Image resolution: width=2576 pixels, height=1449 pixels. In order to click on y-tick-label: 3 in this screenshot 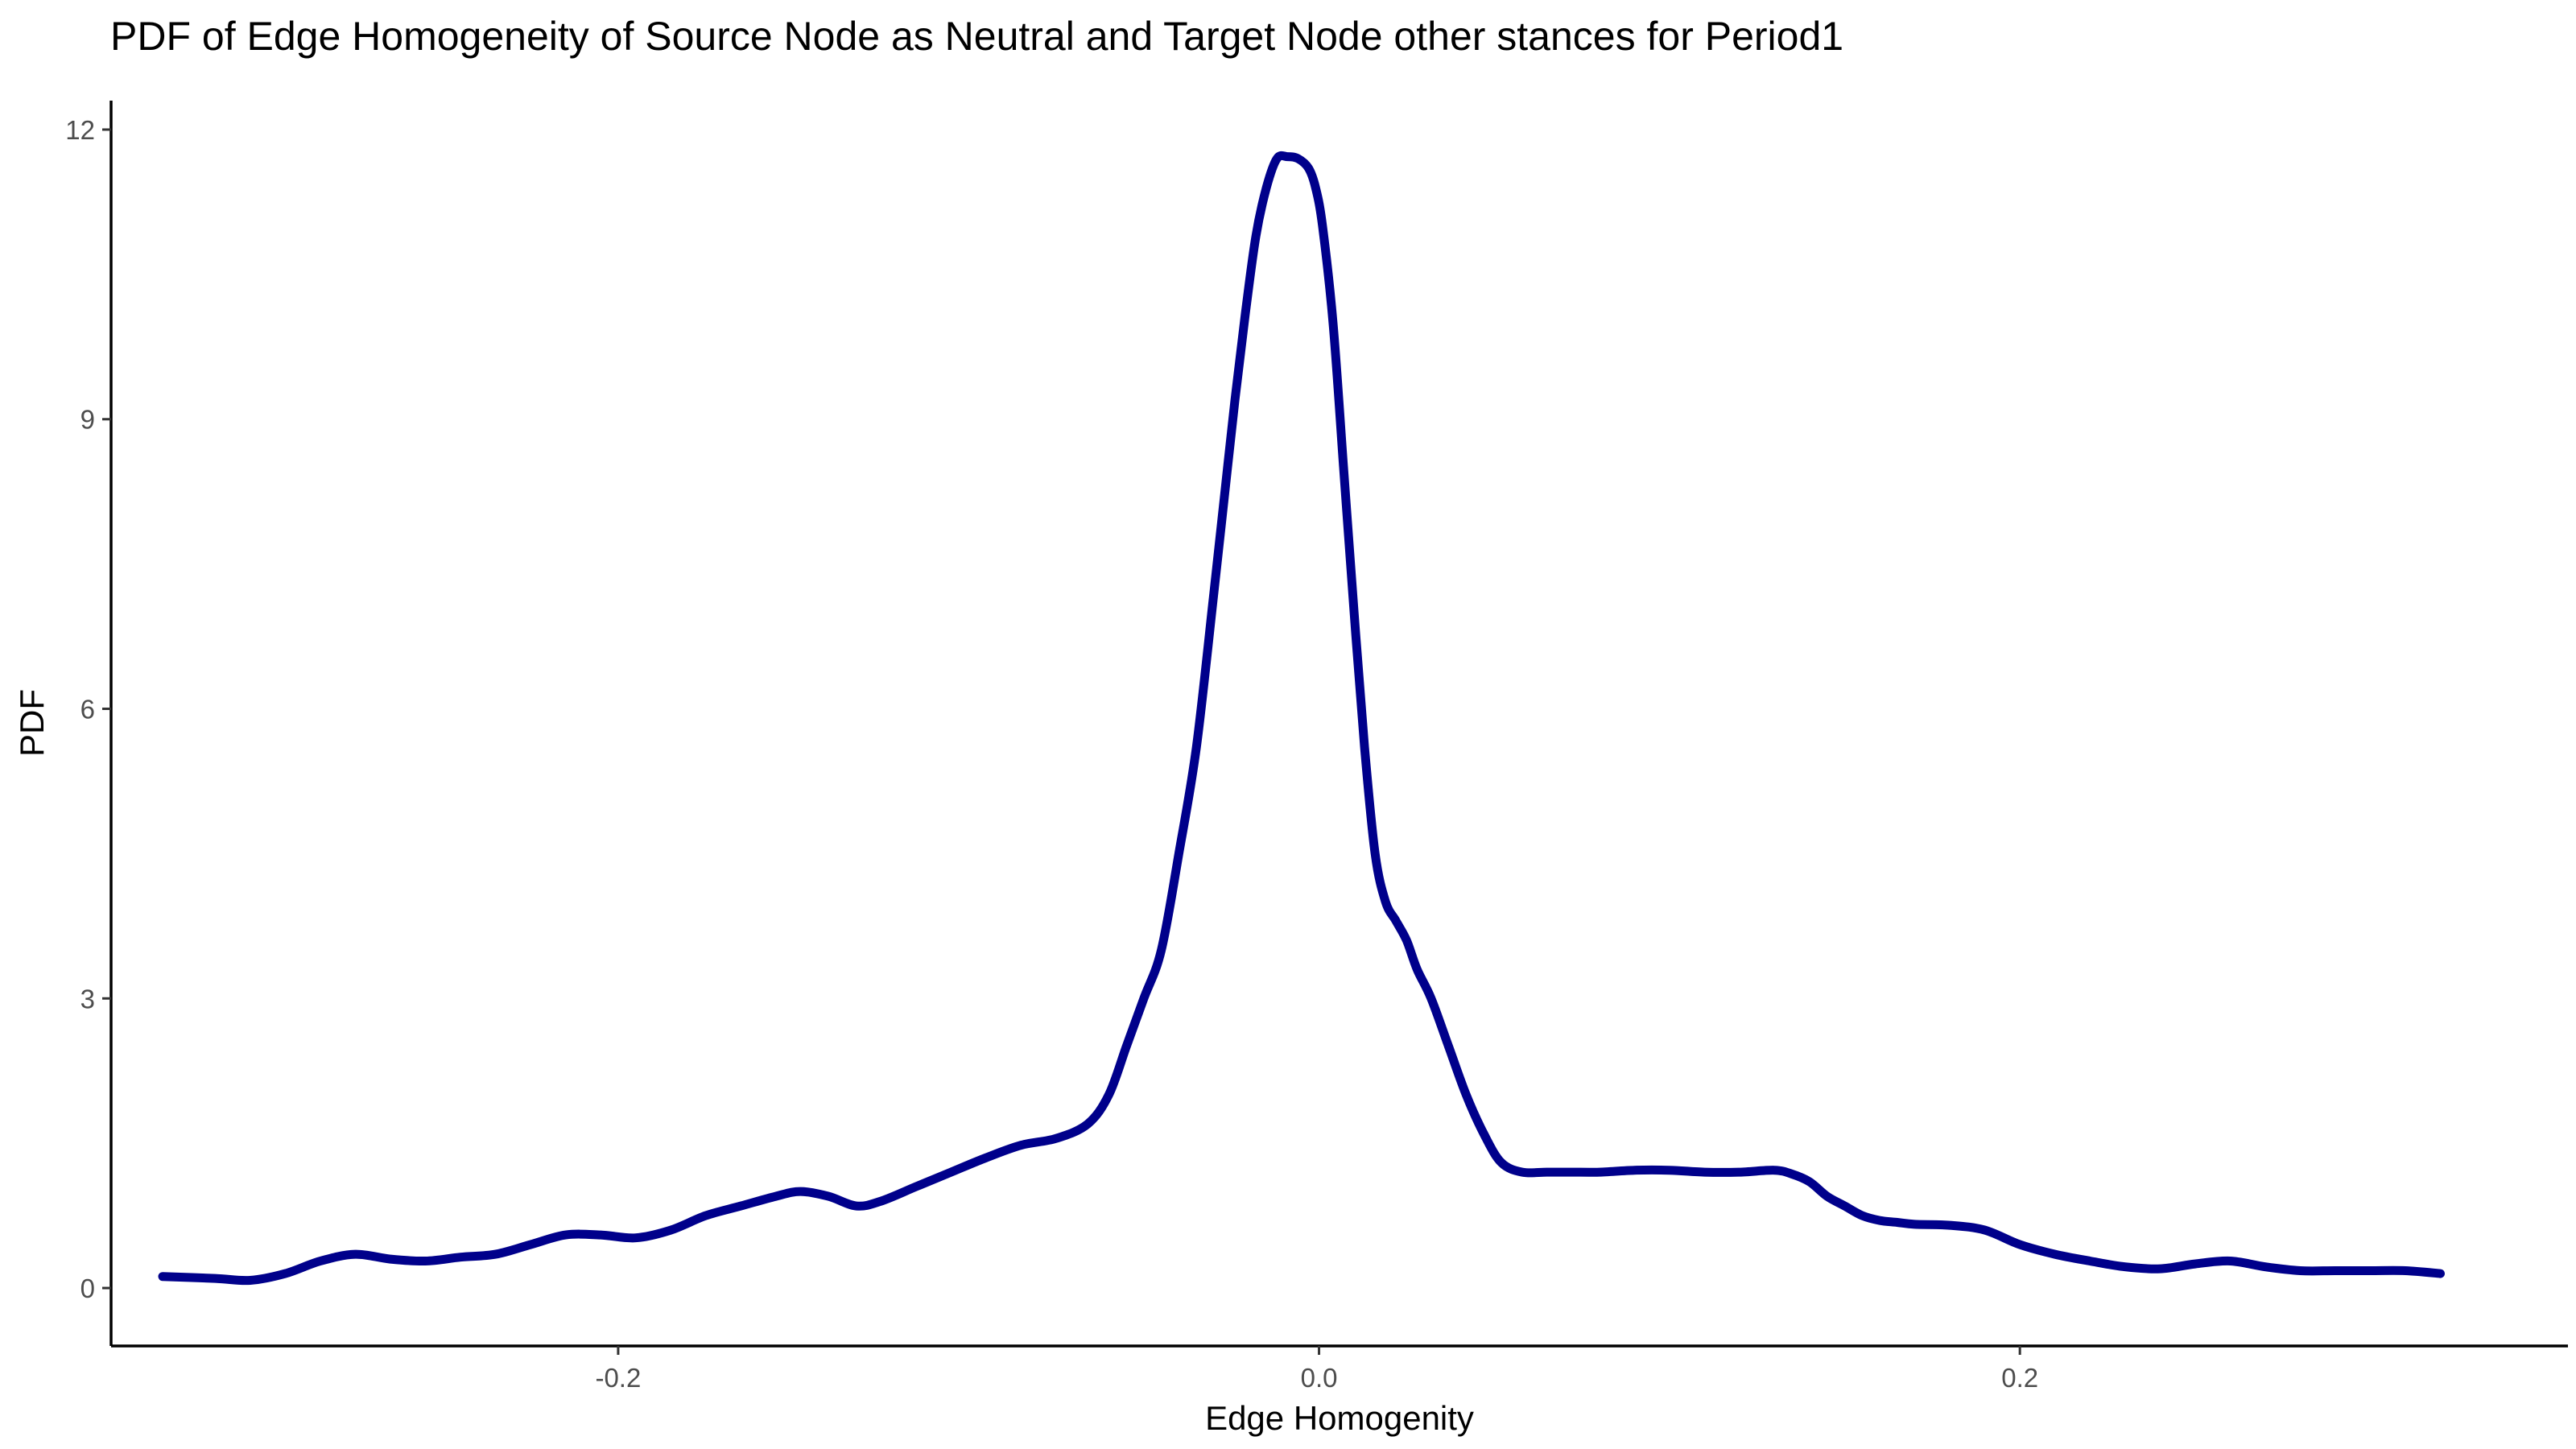, I will do `click(87, 998)`.